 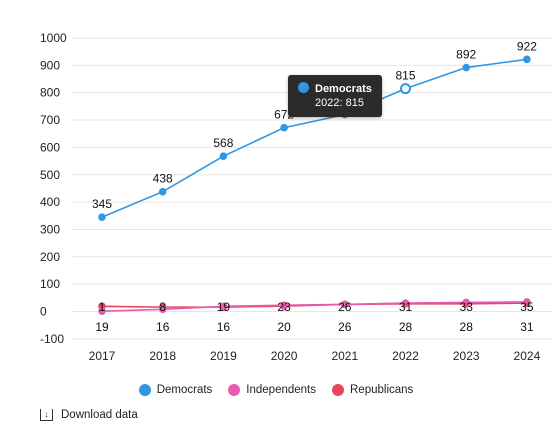 I want to click on y-tick-label: 0, so click(x=43, y=312).